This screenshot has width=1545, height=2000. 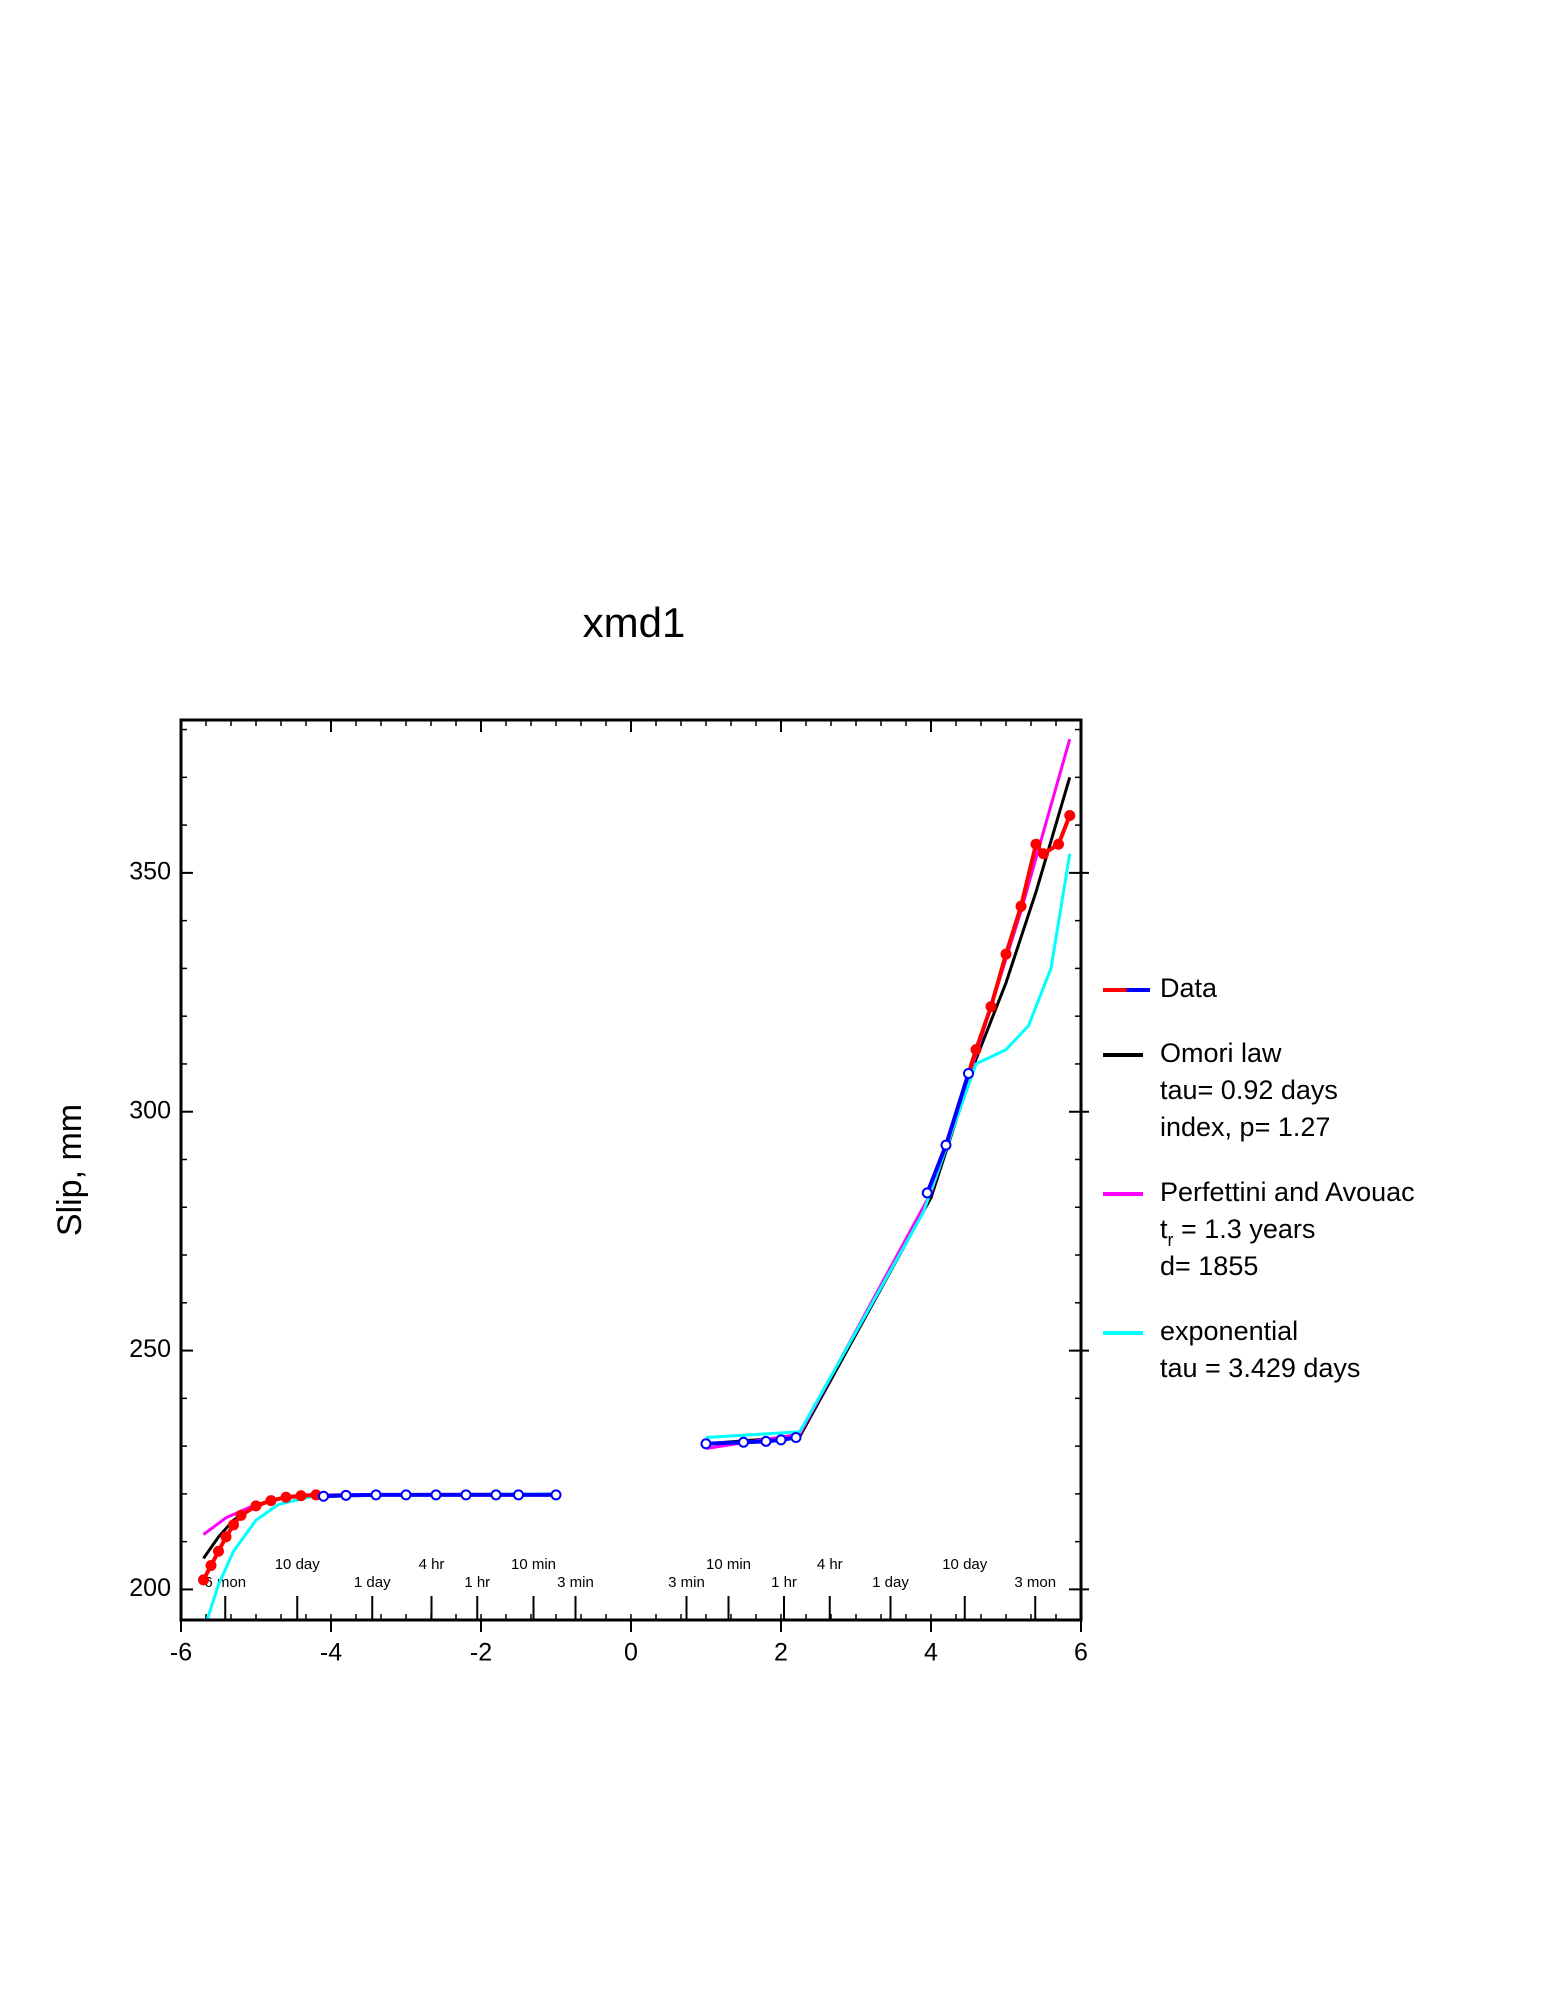 What do you see at coordinates (1229, 1331) in the screenshot?
I see `legend-label: exponential` at bounding box center [1229, 1331].